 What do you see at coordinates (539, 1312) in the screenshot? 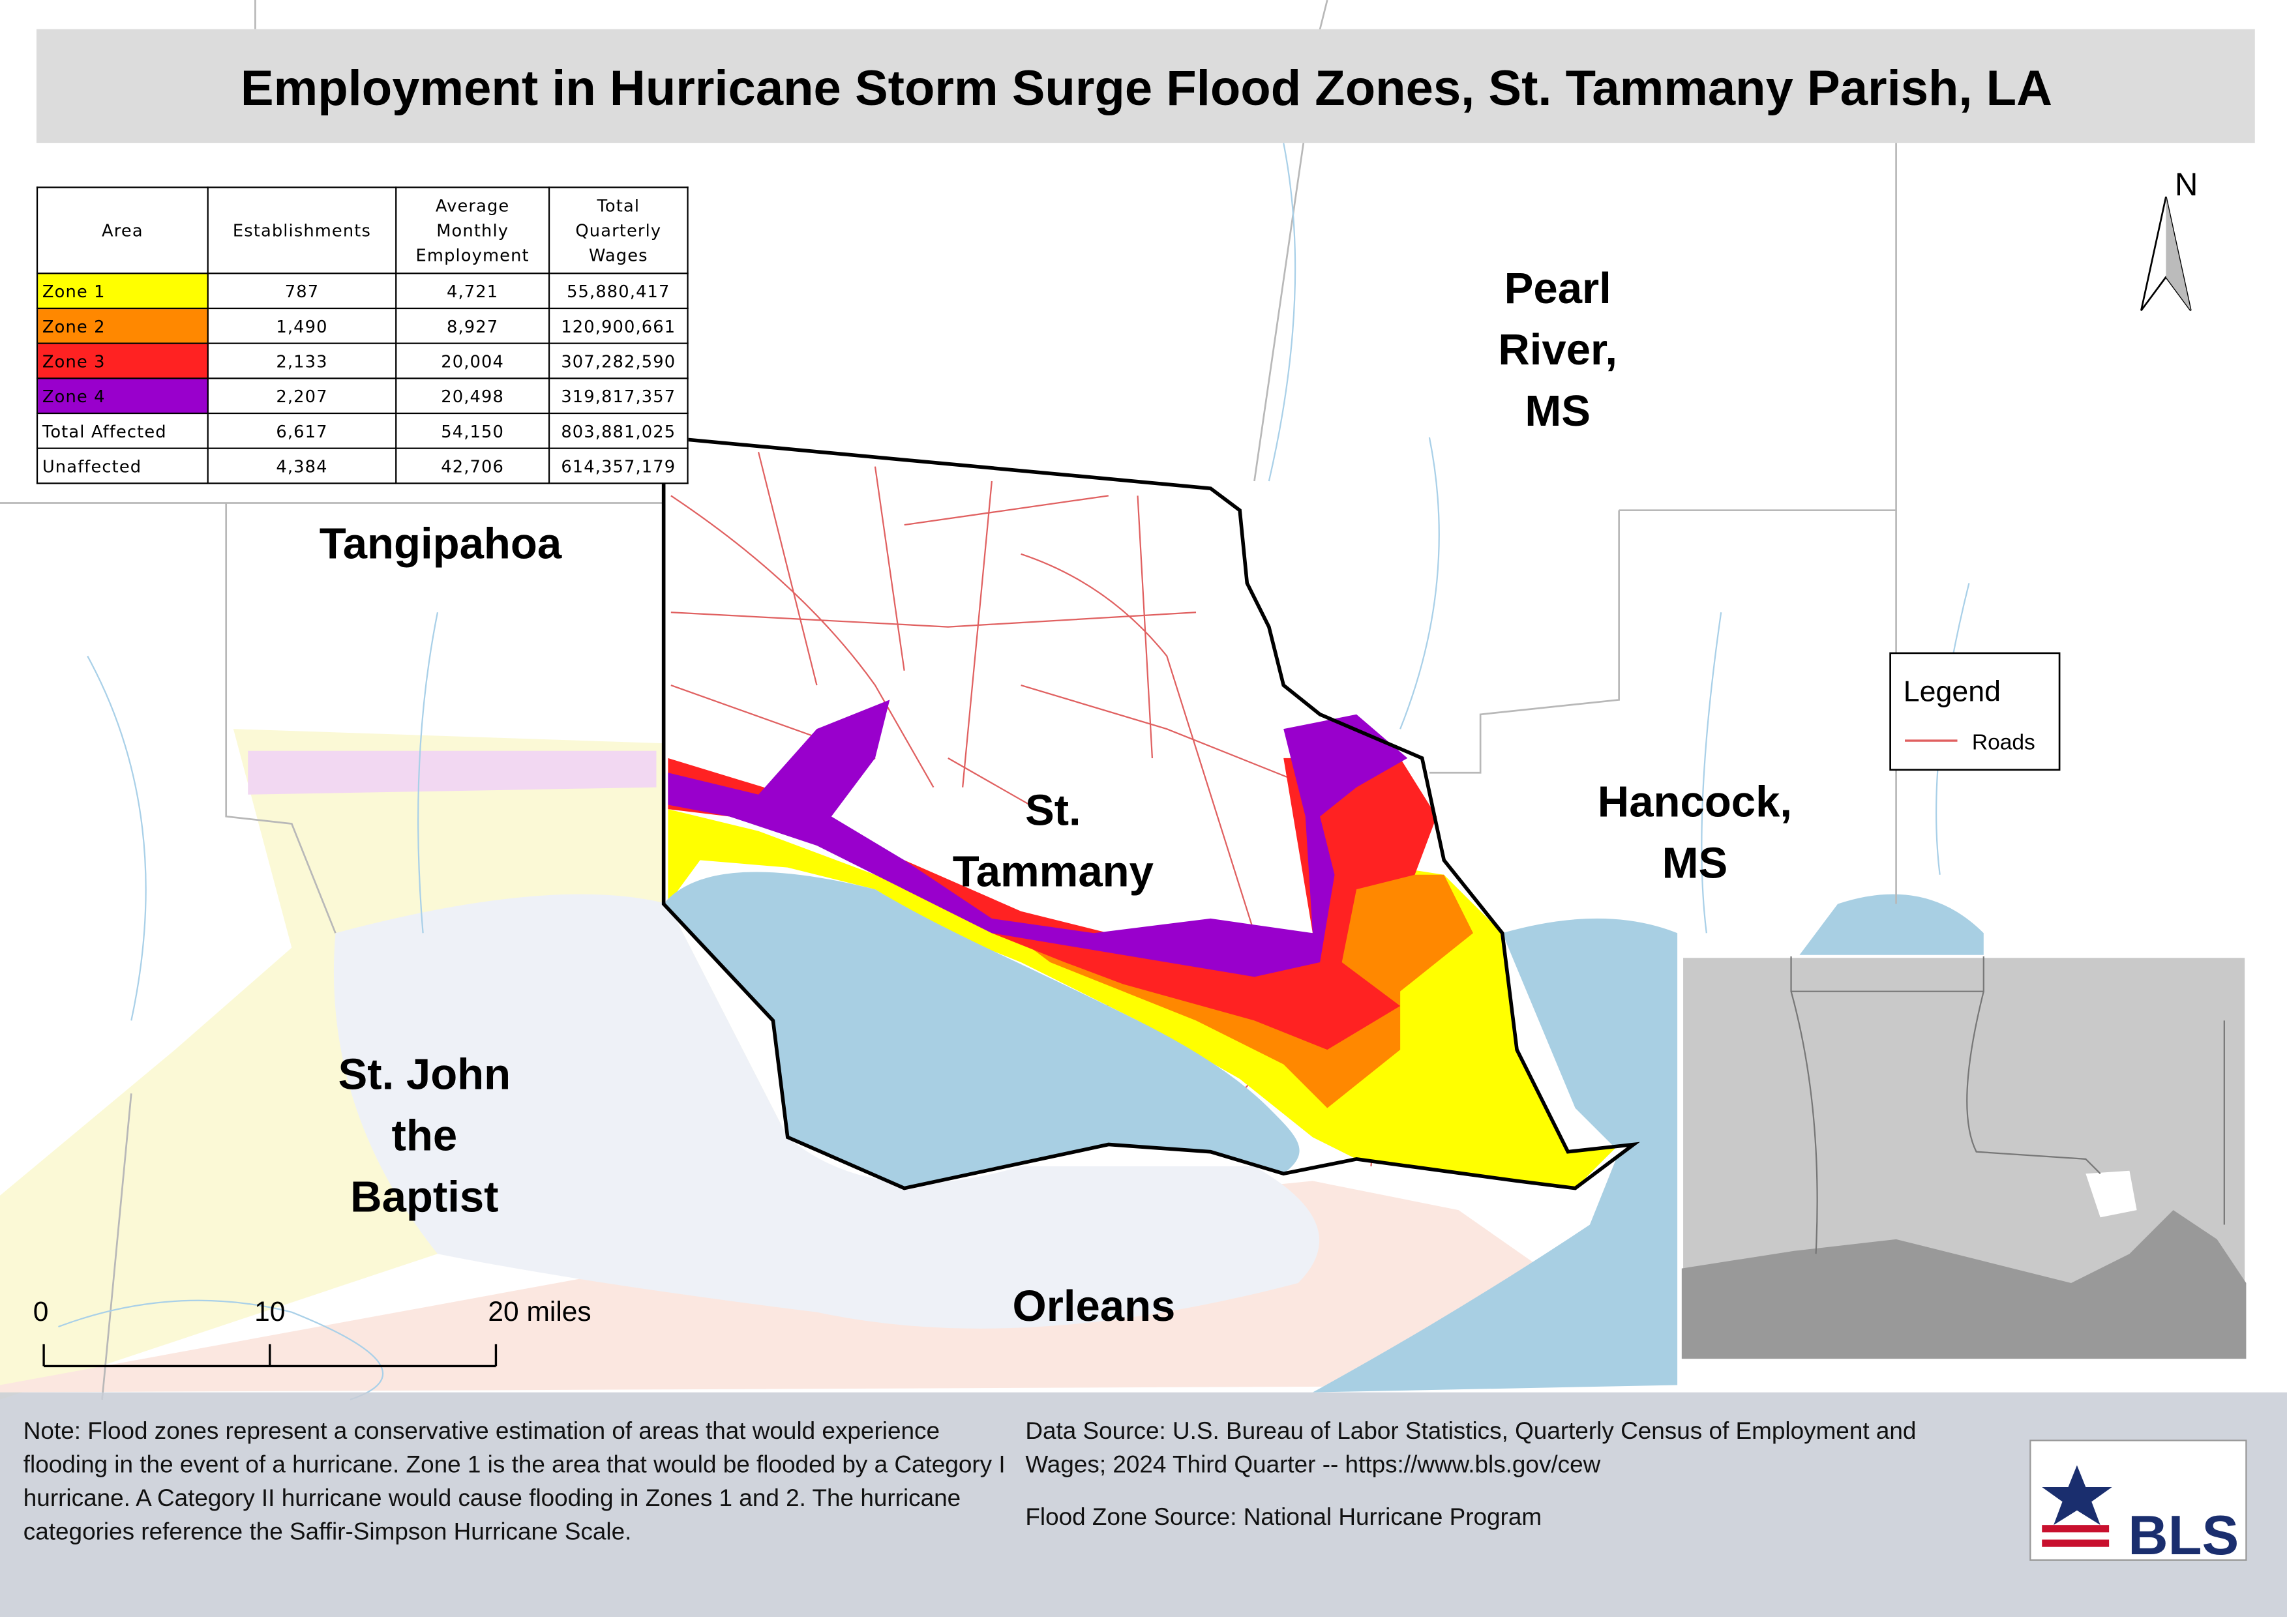
I see `scale-label: 20 miles` at bounding box center [539, 1312].